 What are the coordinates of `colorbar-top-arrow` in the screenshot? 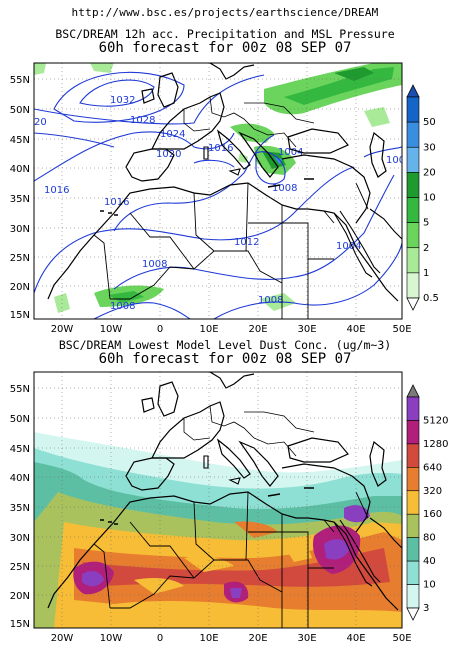 It's located at (413, 391).